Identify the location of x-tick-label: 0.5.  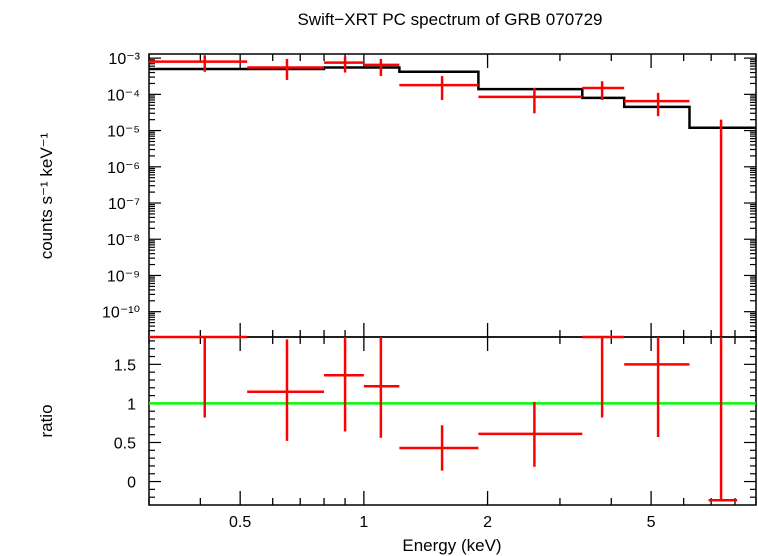
(240, 522).